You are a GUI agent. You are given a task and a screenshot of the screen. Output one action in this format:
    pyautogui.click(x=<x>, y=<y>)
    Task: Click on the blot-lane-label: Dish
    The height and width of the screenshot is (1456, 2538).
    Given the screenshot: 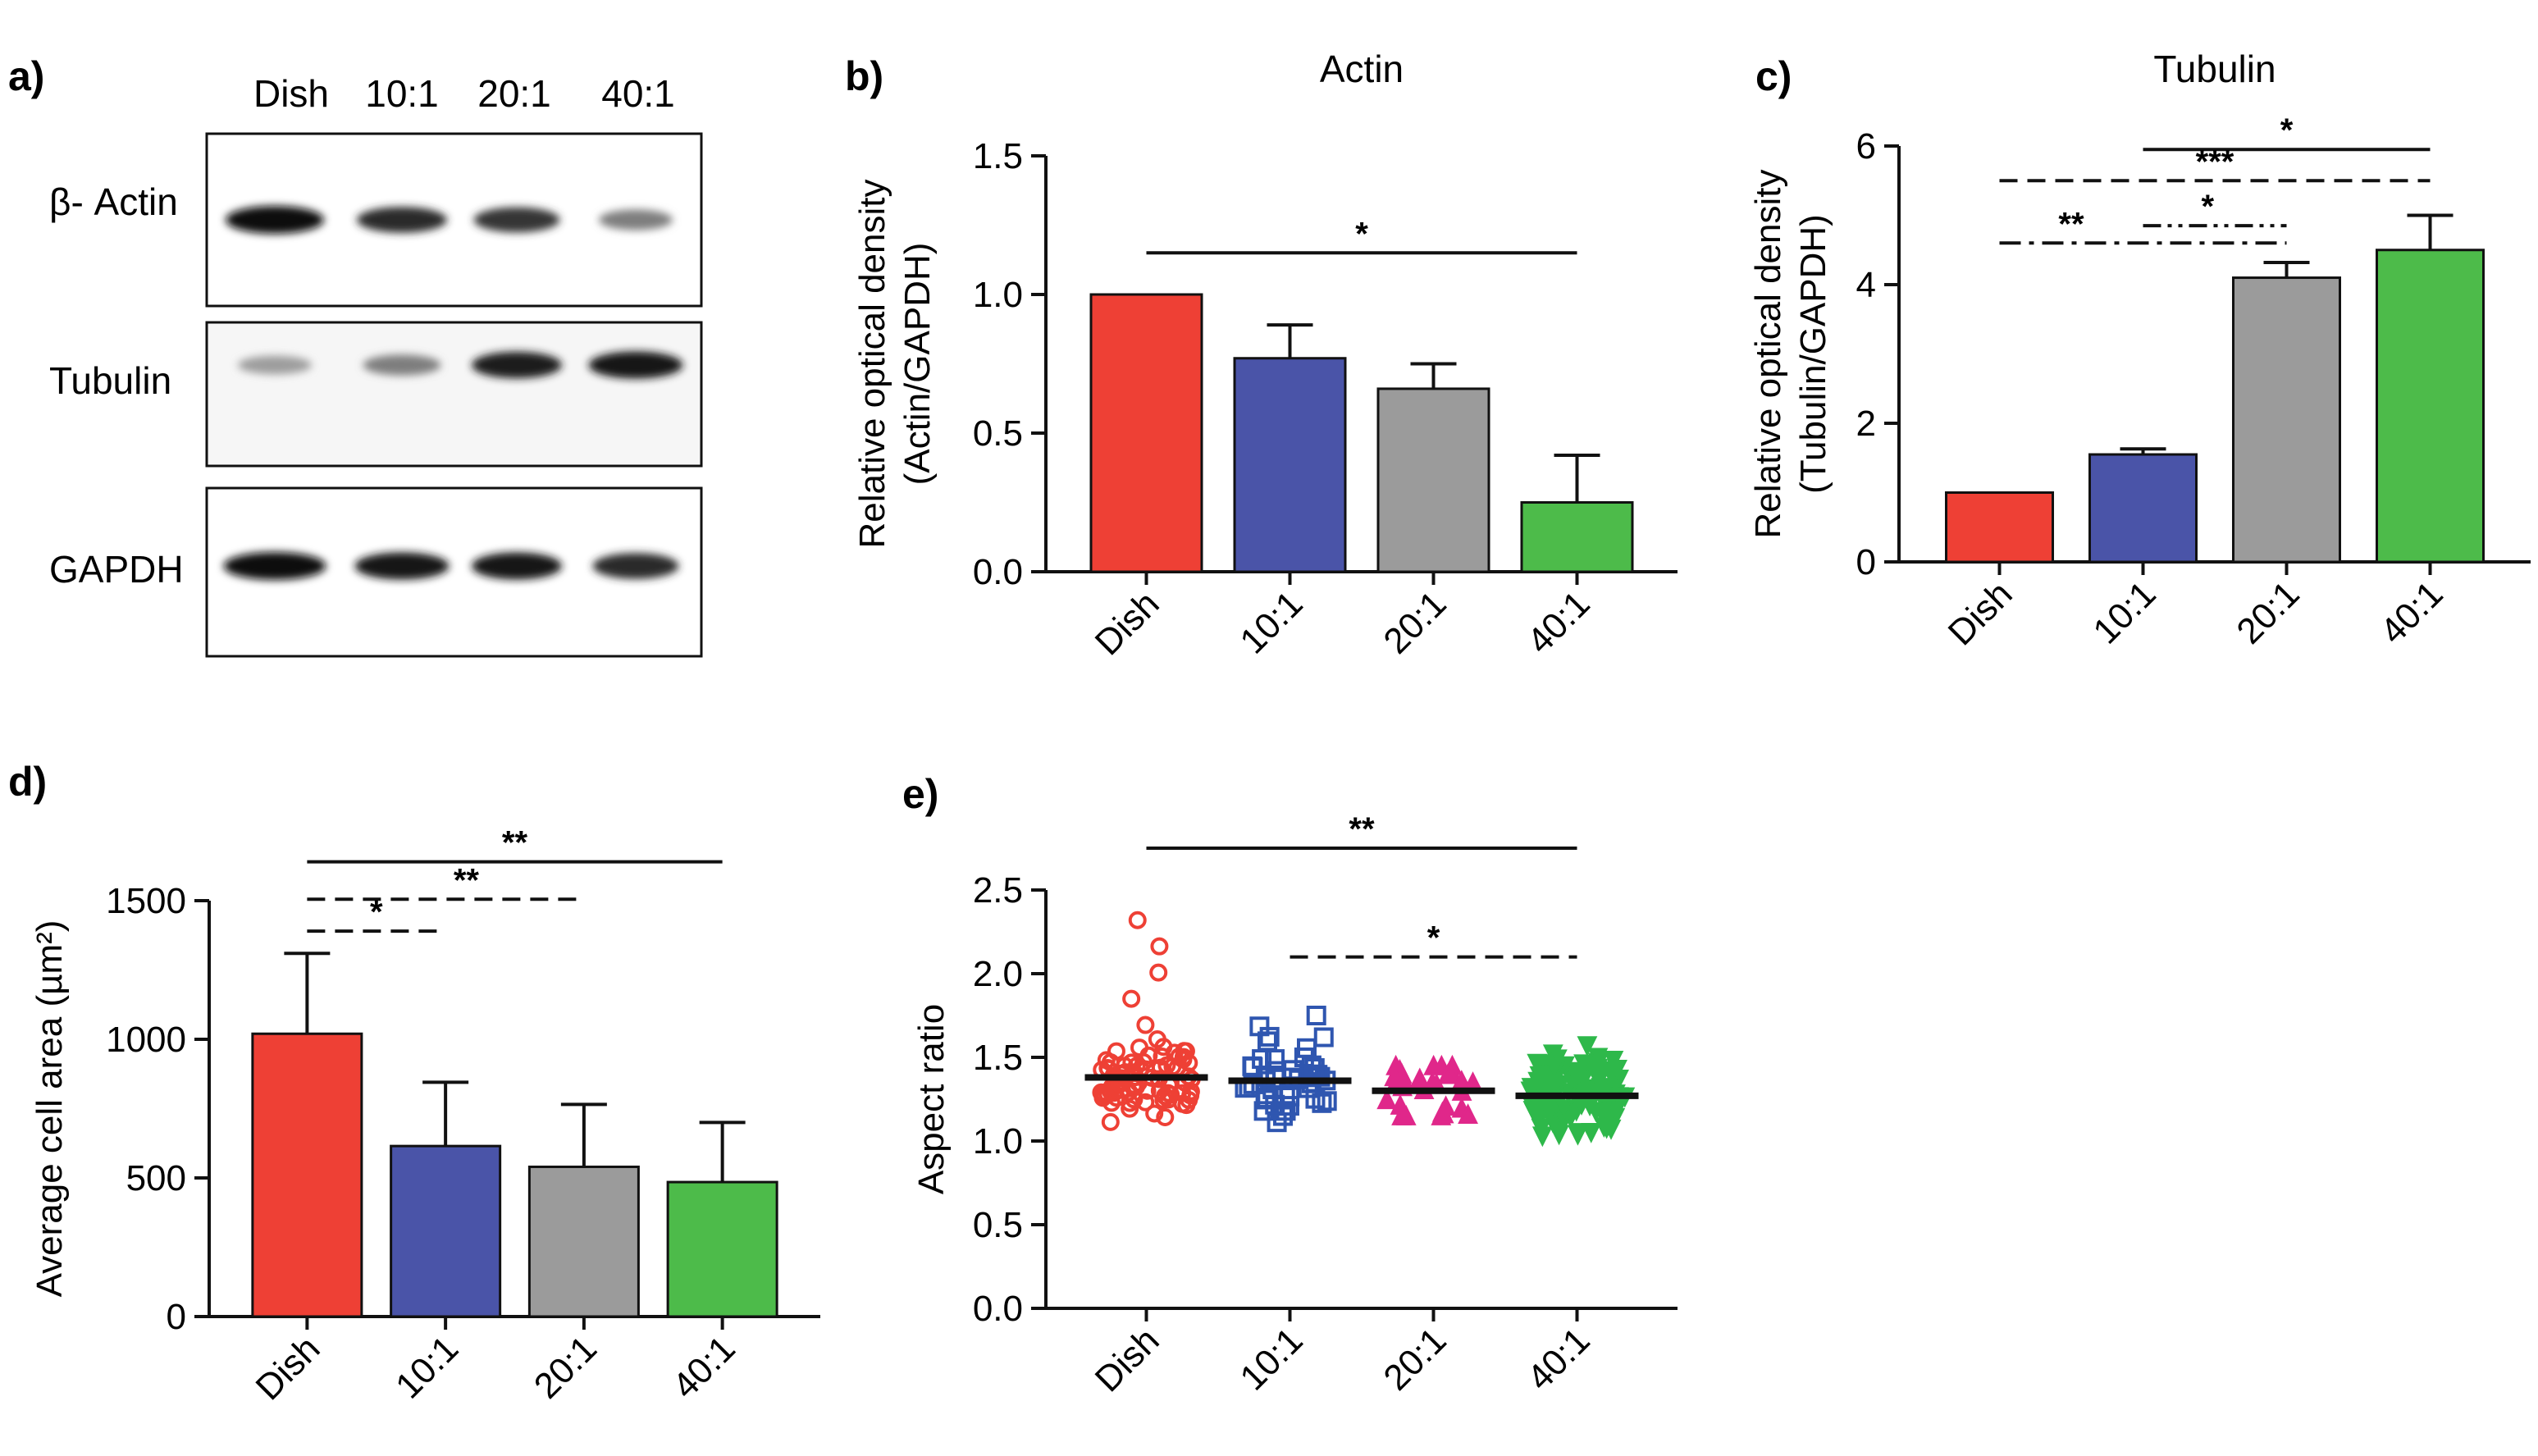 What is the action you would take?
    pyautogui.click(x=291, y=94)
    